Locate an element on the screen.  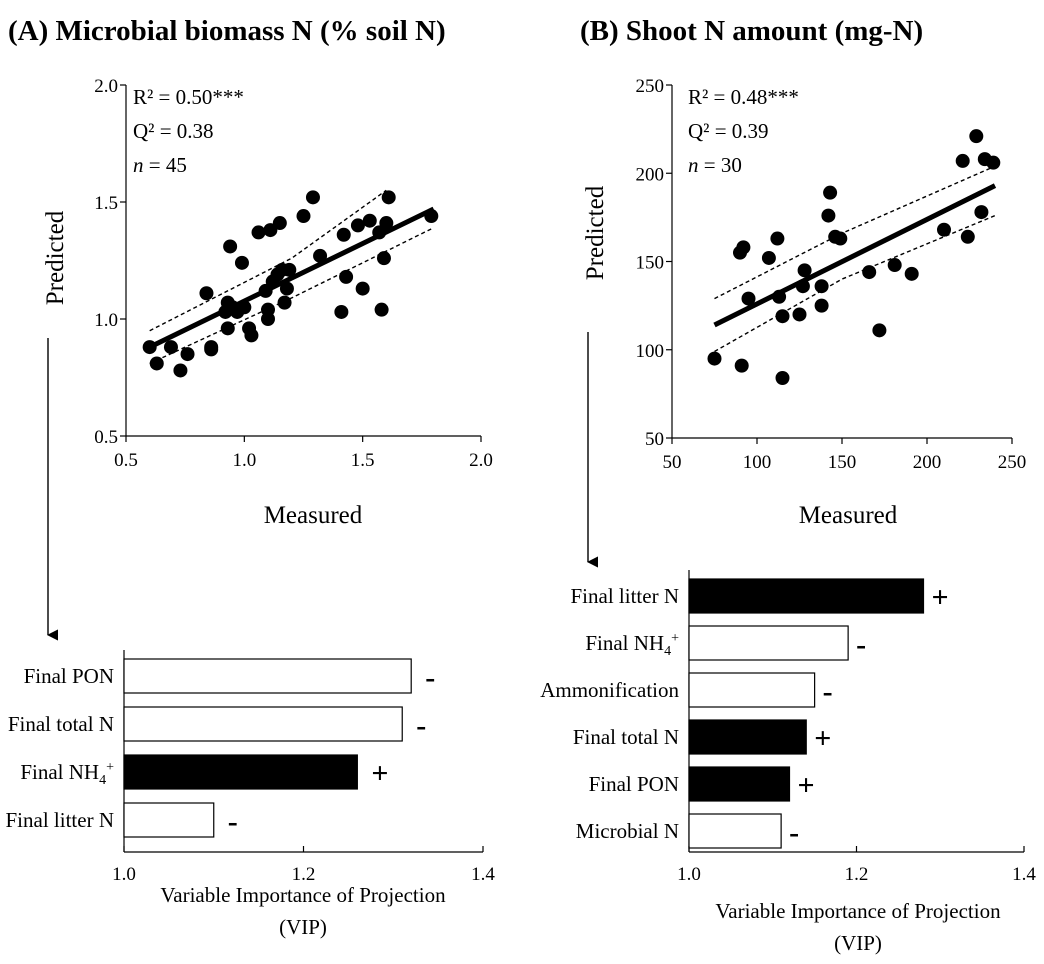
x-tick-label: 1.2 is located at coordinates (304, 874).